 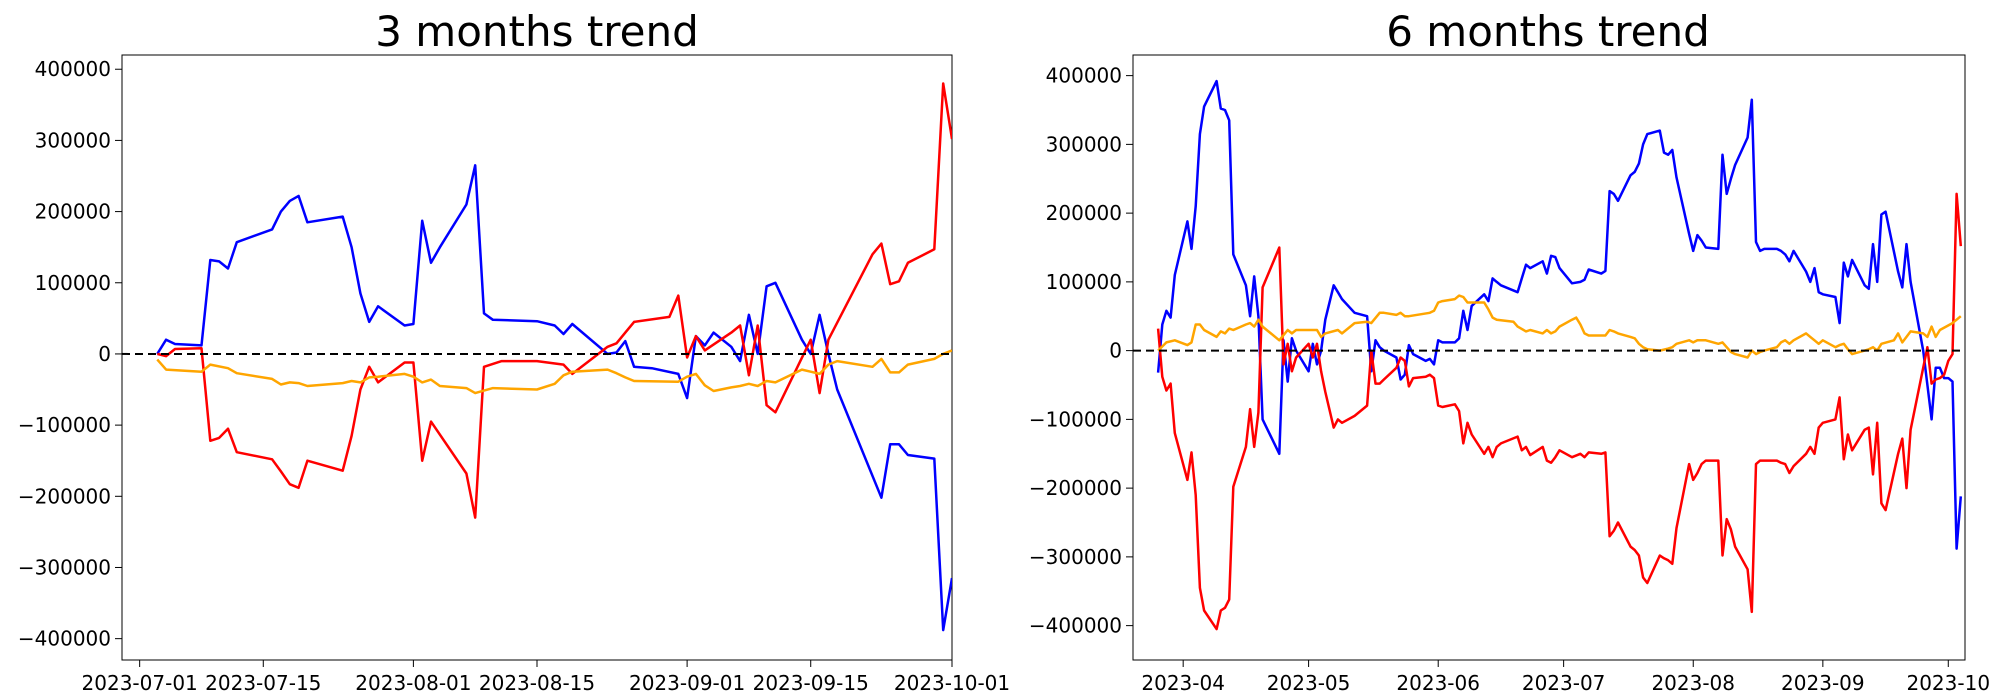 I want to click on x-tick-label: 2023-08-15, so click(x=537, y=683).